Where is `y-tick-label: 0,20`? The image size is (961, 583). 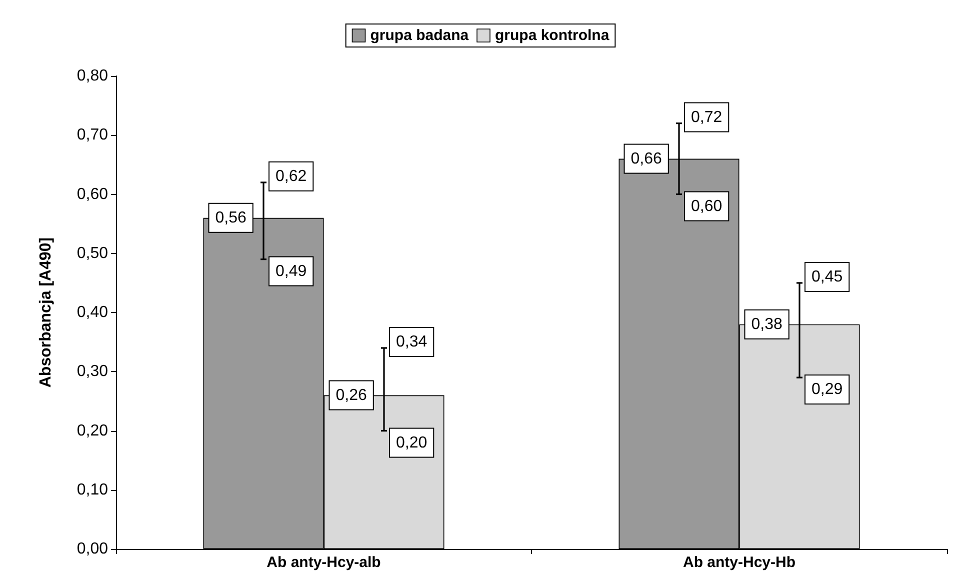 y-tick-label: 0,20 is located at coordinates (92, 431).